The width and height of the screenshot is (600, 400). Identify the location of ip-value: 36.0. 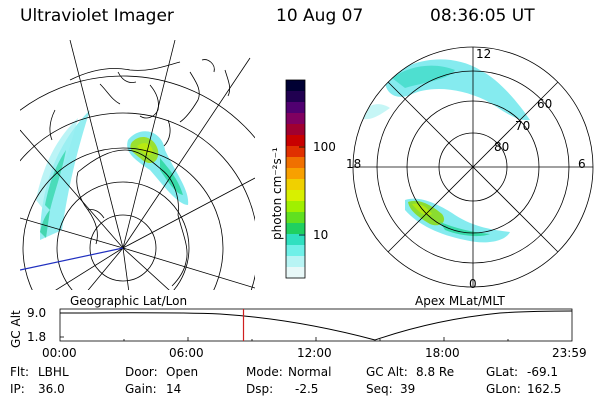
(51, 389).